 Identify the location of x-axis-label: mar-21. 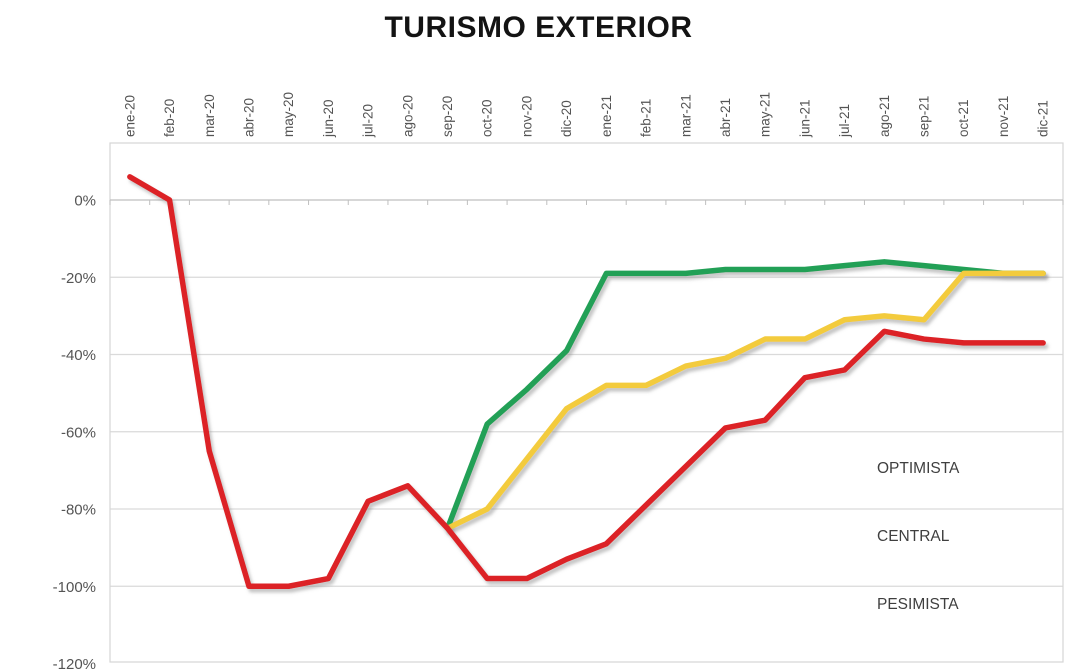
(685, 115).